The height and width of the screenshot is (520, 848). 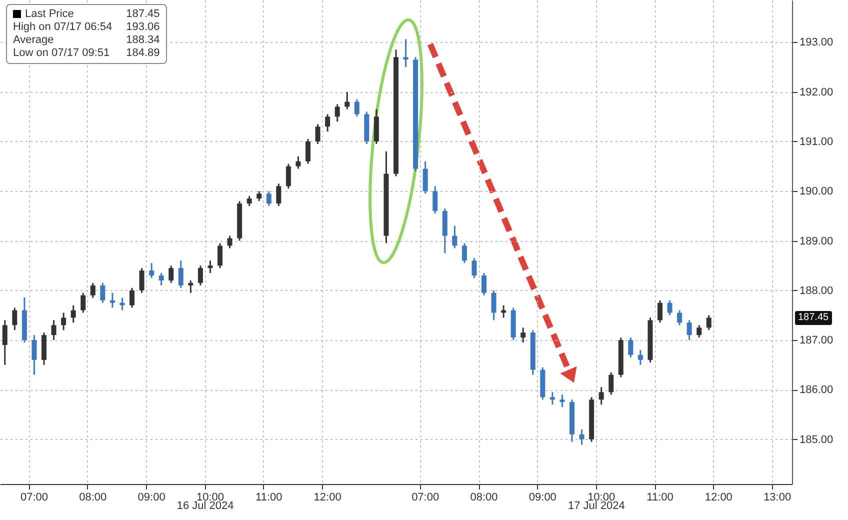 I want to click on y-tick-label: 191.00, so click(x=817, y=142).